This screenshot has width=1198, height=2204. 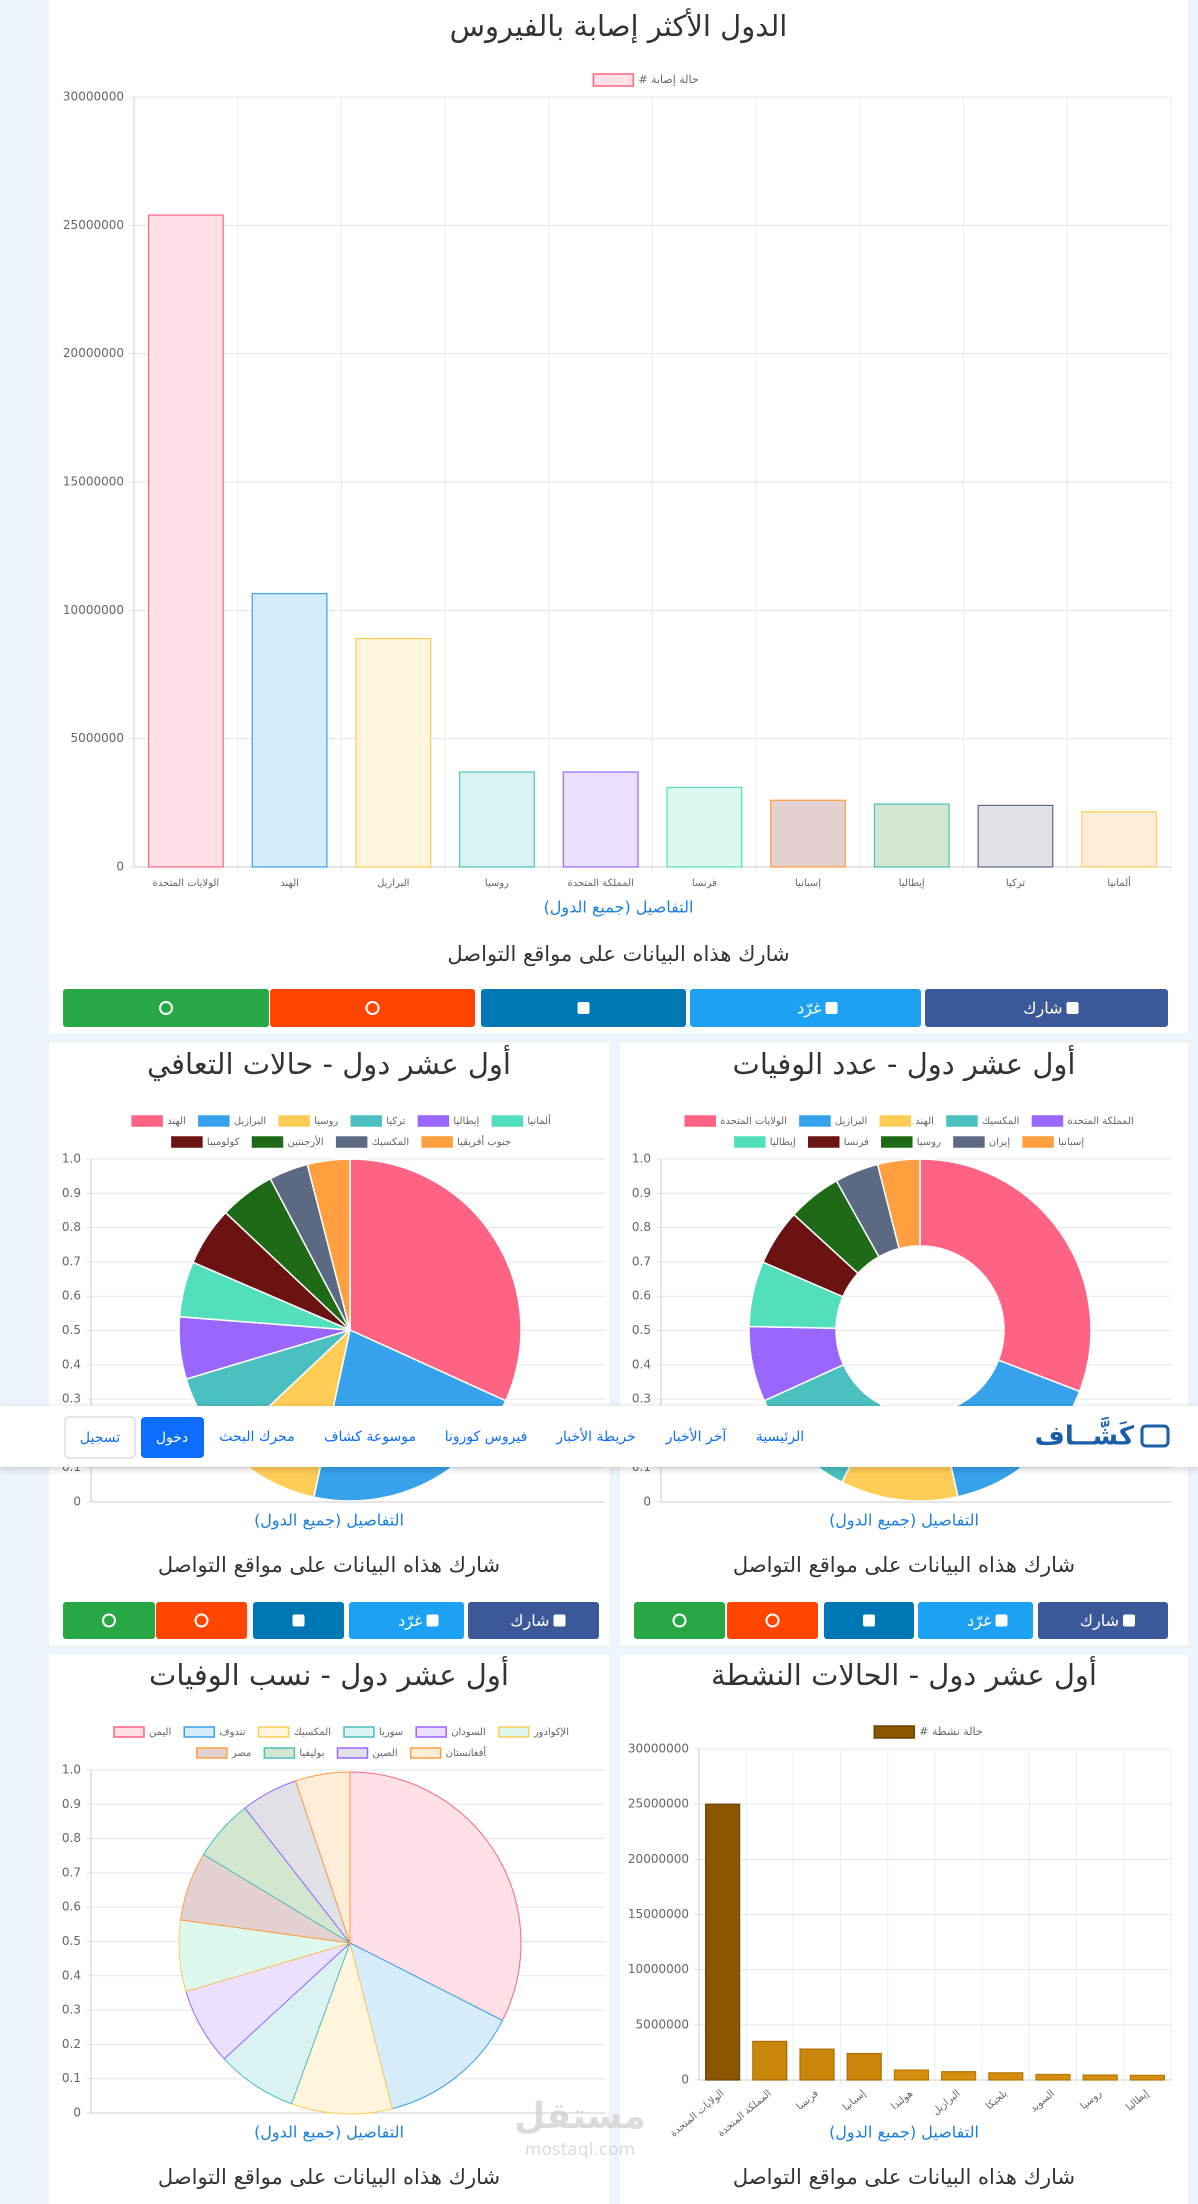 What do you see at coordinates (329, 1063) in the screenshot?
I see `chart-title: أول عشر دول - حالات التعافي` at bounding box center [329, 1063].